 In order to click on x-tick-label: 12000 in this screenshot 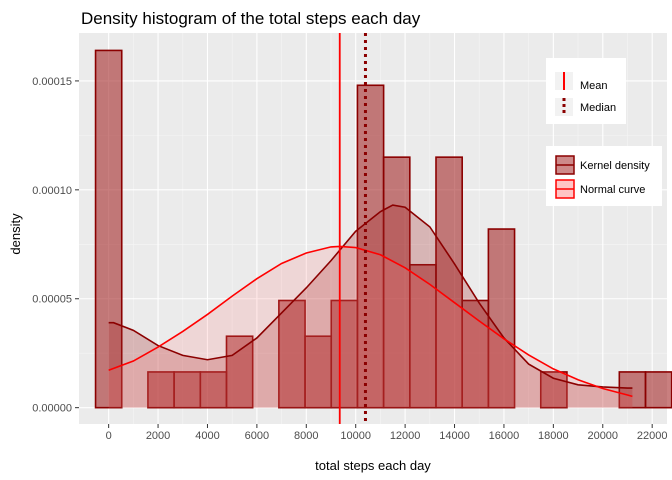, I will do `click(405, 436)`.